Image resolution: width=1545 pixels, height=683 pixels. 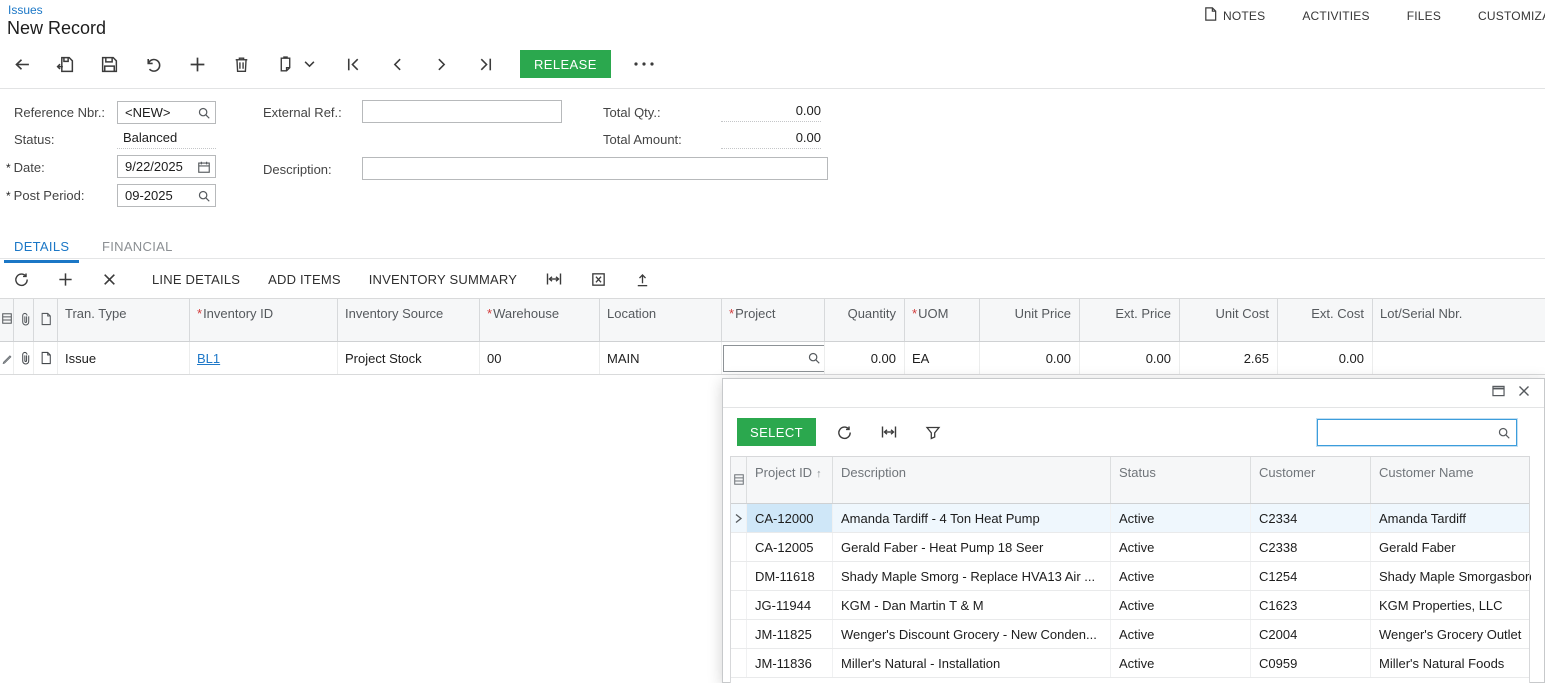 What do you see at coordinates (109, 279) in the screenshot?
I see `grid-delete-row-icon` at bounding box center [109, 279].